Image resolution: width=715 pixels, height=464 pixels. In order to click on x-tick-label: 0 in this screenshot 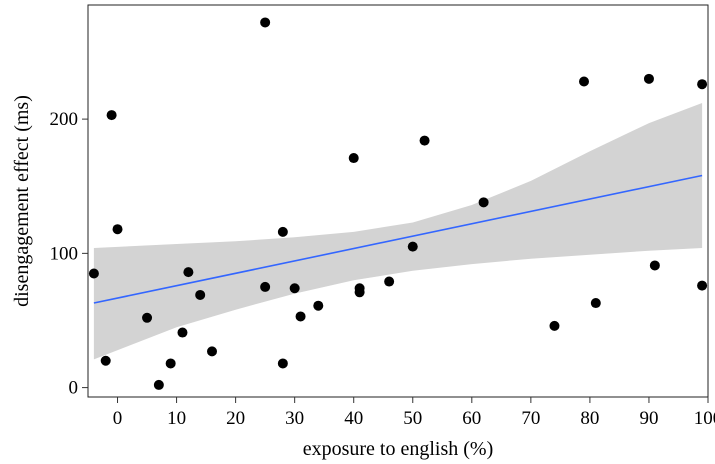, I will do `click(118, 418)`.